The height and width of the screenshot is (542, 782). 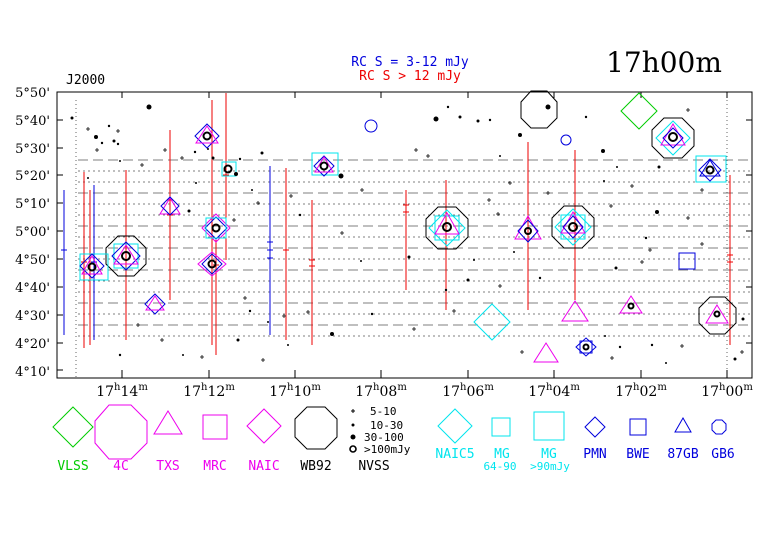 What do you see at coordinates (315, 466) in the screenshot?
I see `wb92-label: WB92` at bounding box center [315, 466].